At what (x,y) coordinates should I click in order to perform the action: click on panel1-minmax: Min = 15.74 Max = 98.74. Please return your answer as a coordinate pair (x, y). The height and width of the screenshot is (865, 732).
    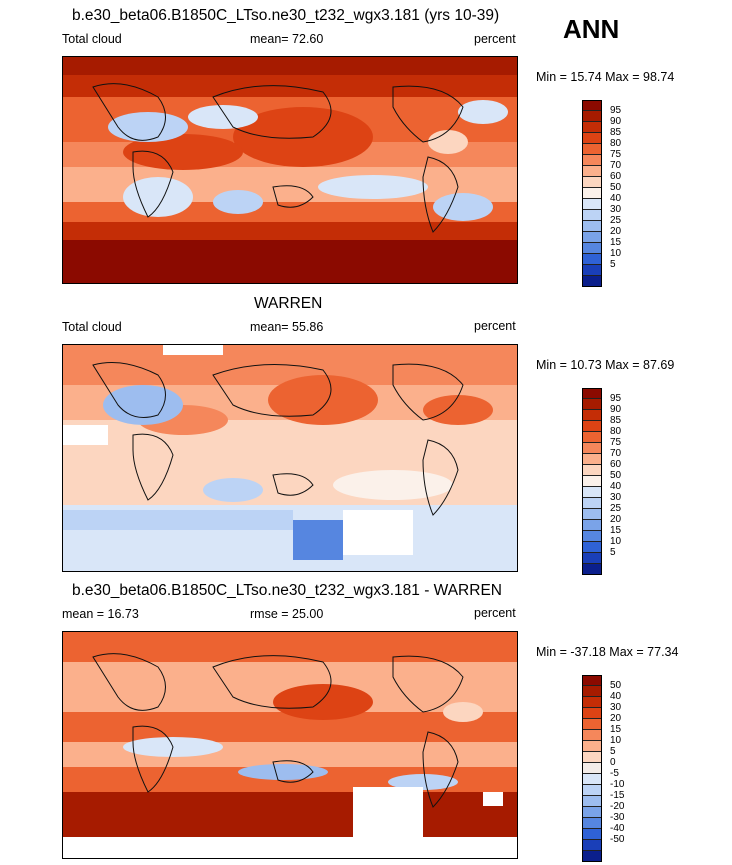
    Looking at the image, I should click on (605, 77).